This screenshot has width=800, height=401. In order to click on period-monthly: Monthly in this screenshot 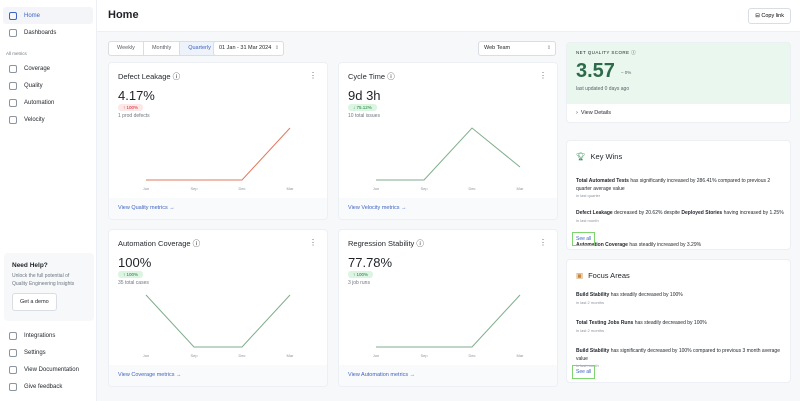, I will do `click(162, 48)`.